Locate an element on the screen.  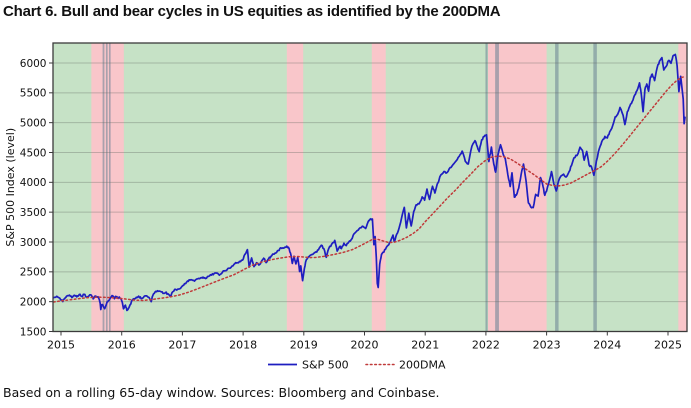
y-tick-label: 5500 is located at coordinates (33, 94).